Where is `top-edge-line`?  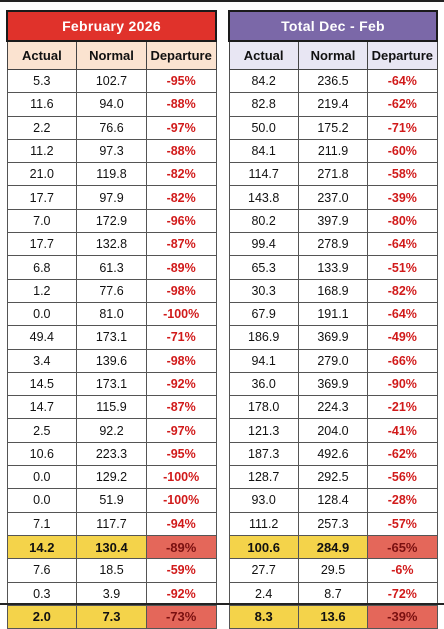
top-edge-line is located at coordinates (222, 1).